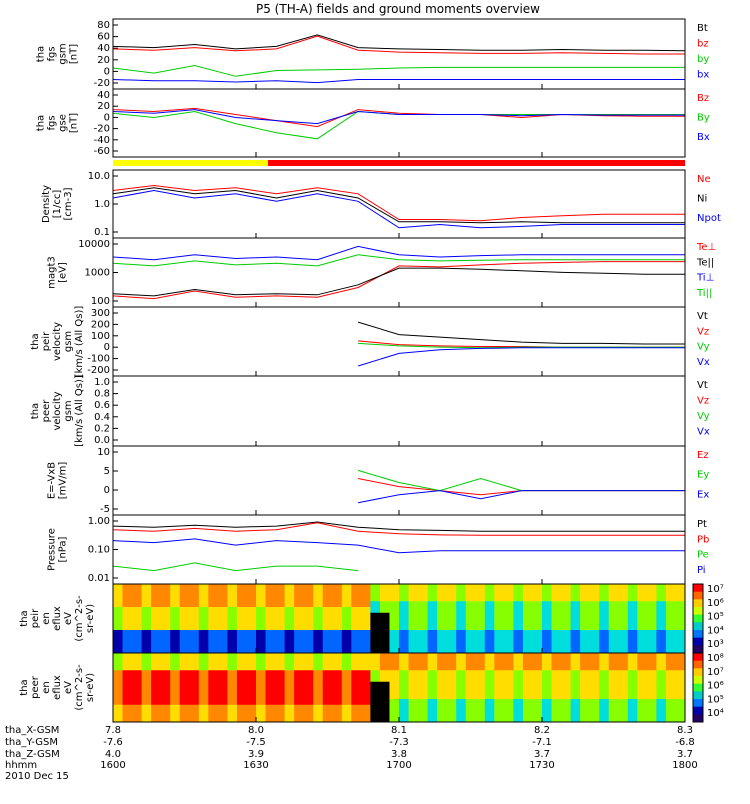  What do you see at coordinates (399, 730) in the screenshot?
I see `tick-x-2: 8.1` at bounding box center [399, 730].